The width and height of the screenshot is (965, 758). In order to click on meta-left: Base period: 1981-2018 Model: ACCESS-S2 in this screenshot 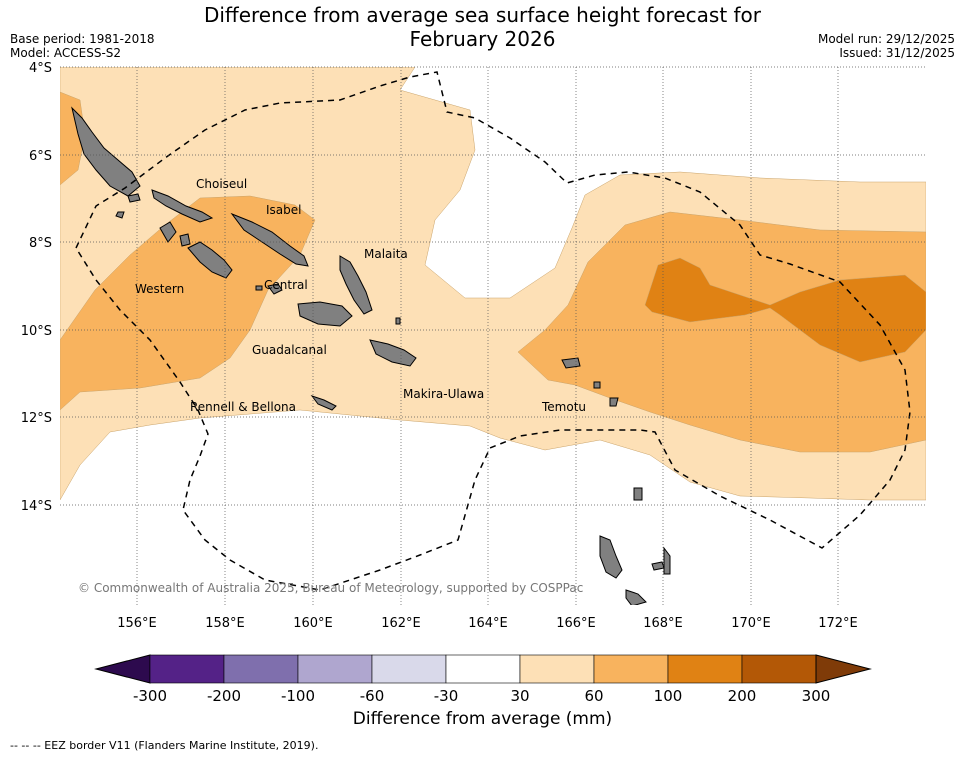, I will do `click(82, 46)`.